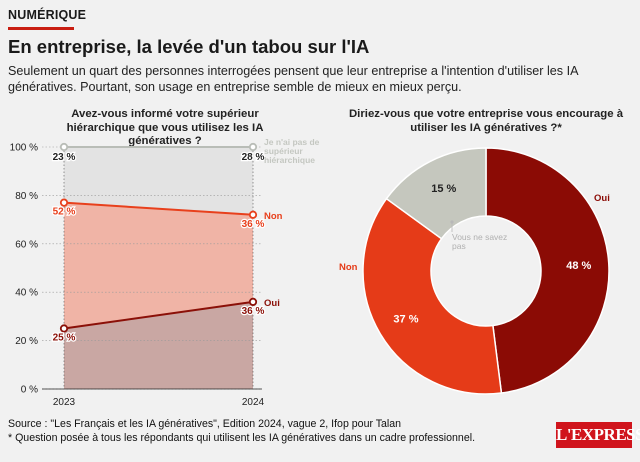  What do you see at coordinates (292, 151) in the screenshot?
I see `series-legend-label: Je n'ai pas de supérieur hiérarchique` at bounding box center [292, 151].